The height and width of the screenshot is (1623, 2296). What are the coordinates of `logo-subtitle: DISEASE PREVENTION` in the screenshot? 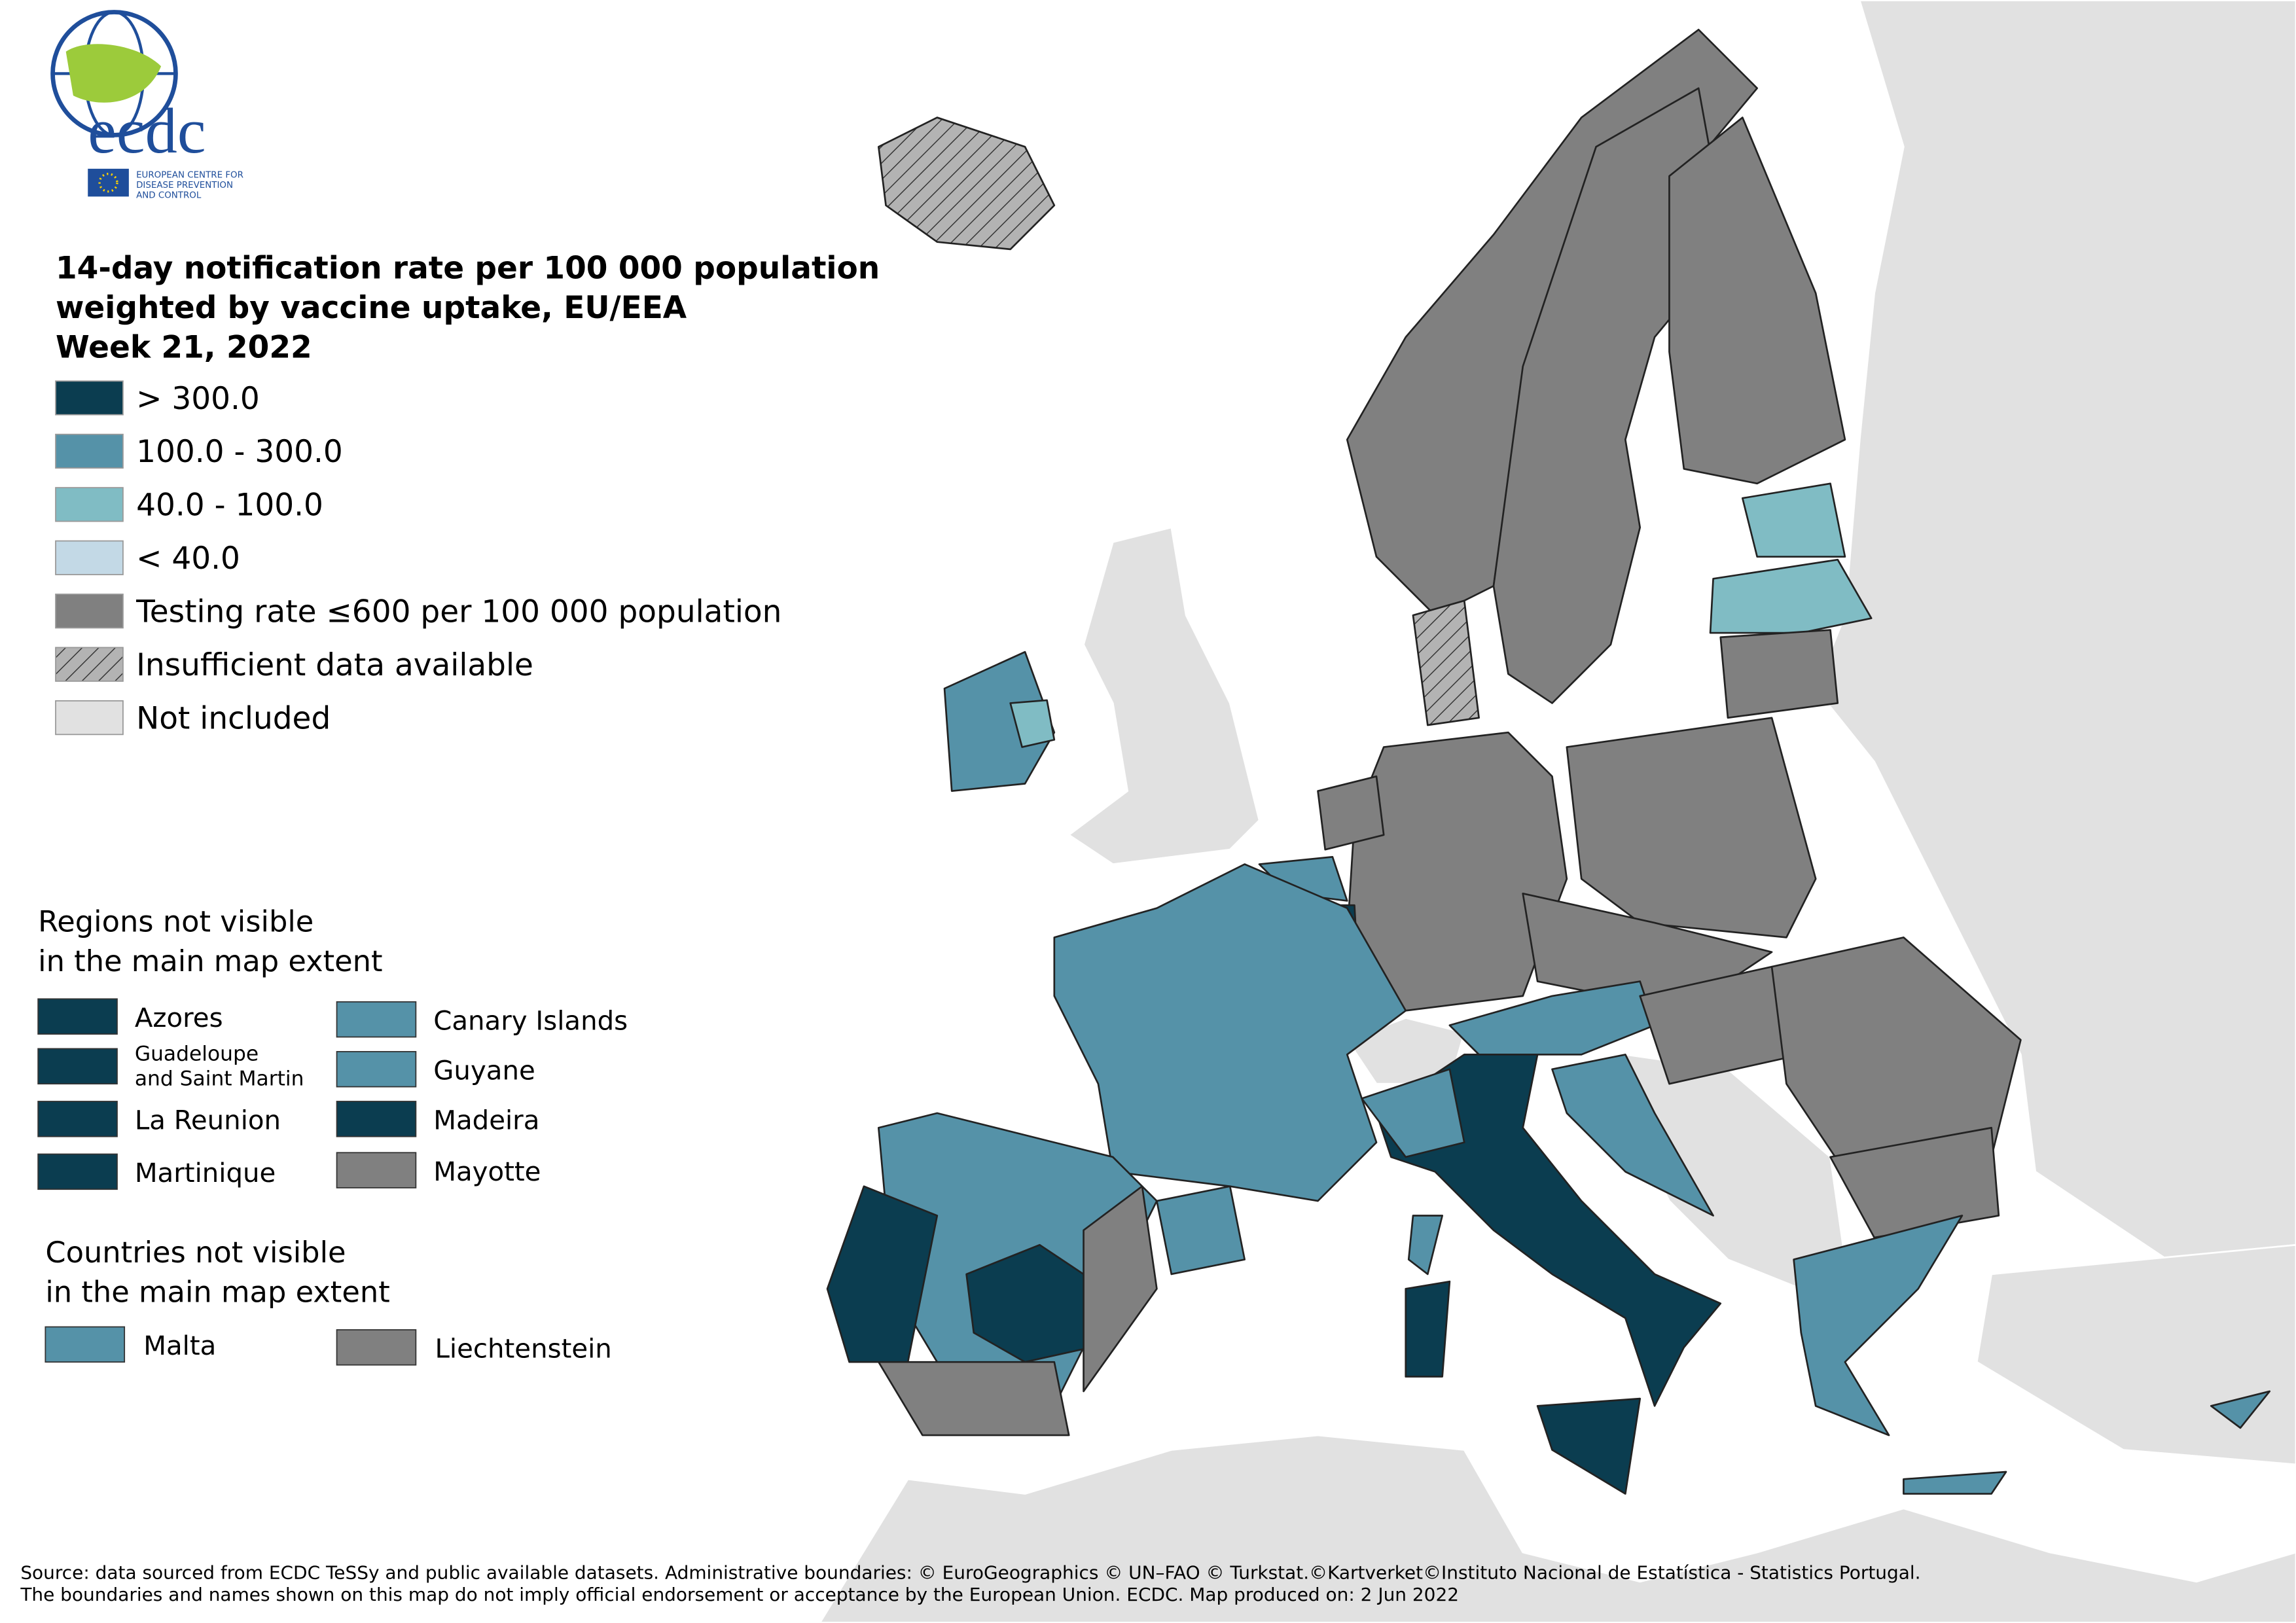 It's located at (185, 185).